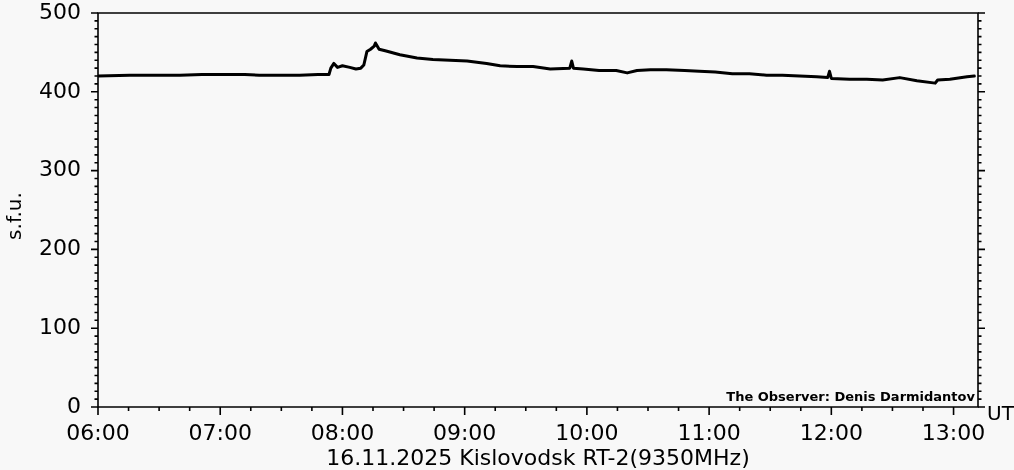 Image resolution: width=1014 pixels, height=470 pixels. I want to click on y-tick-label: 500, so click(60, 12).